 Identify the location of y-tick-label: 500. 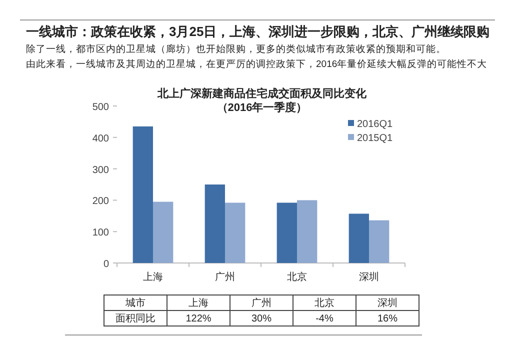
(101, 107).